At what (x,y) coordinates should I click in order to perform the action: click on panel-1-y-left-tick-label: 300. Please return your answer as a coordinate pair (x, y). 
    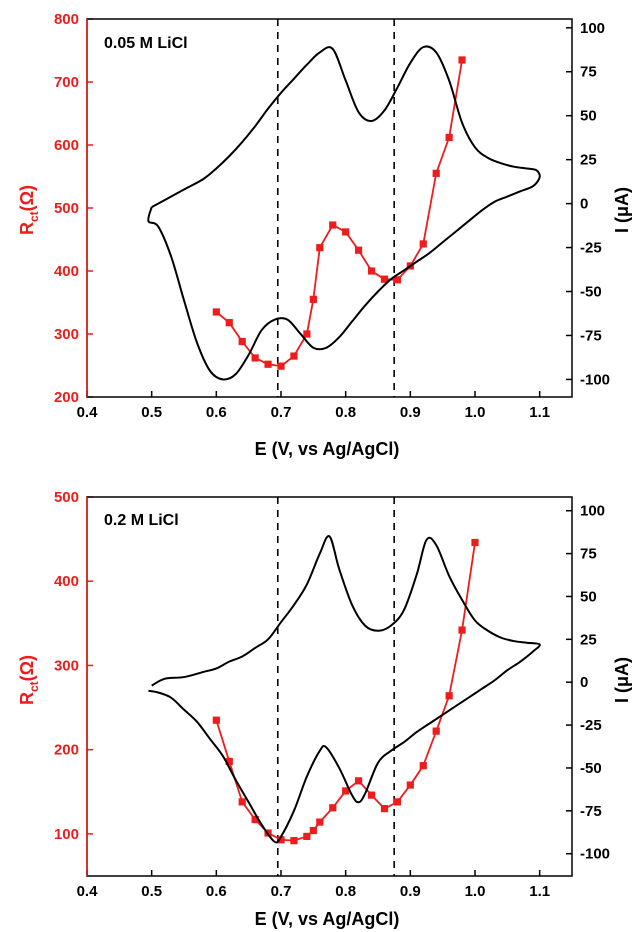
    Looking at the image, I should click on (66, 665).